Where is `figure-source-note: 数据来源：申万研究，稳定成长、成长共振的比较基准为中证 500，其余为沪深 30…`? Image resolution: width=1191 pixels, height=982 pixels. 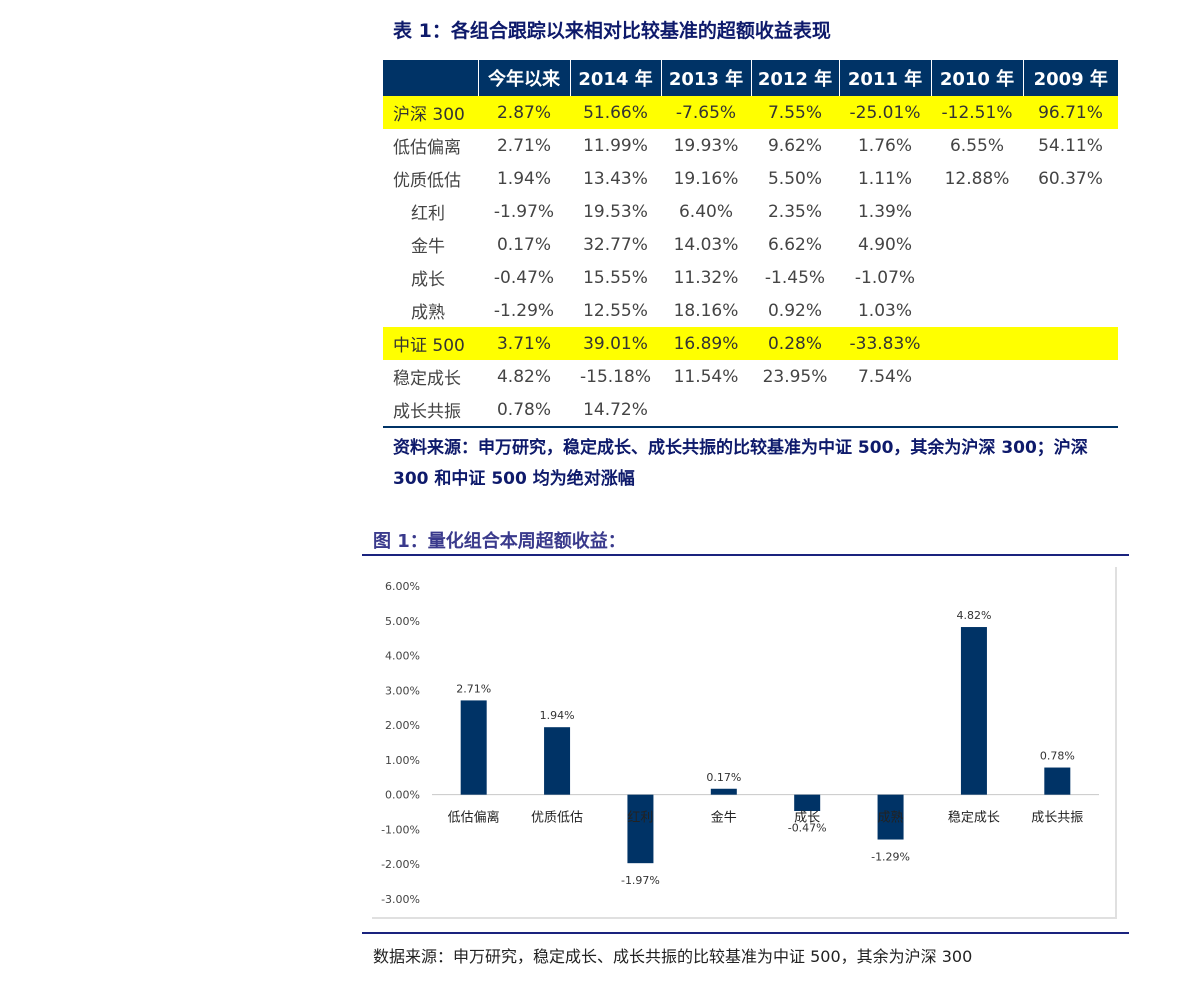 figure-source-note: 数据来源：申万研究，稳定成长、成长共振的比较基准为中证 500，其余为沪深 30… is located at coordinates (673, 956).